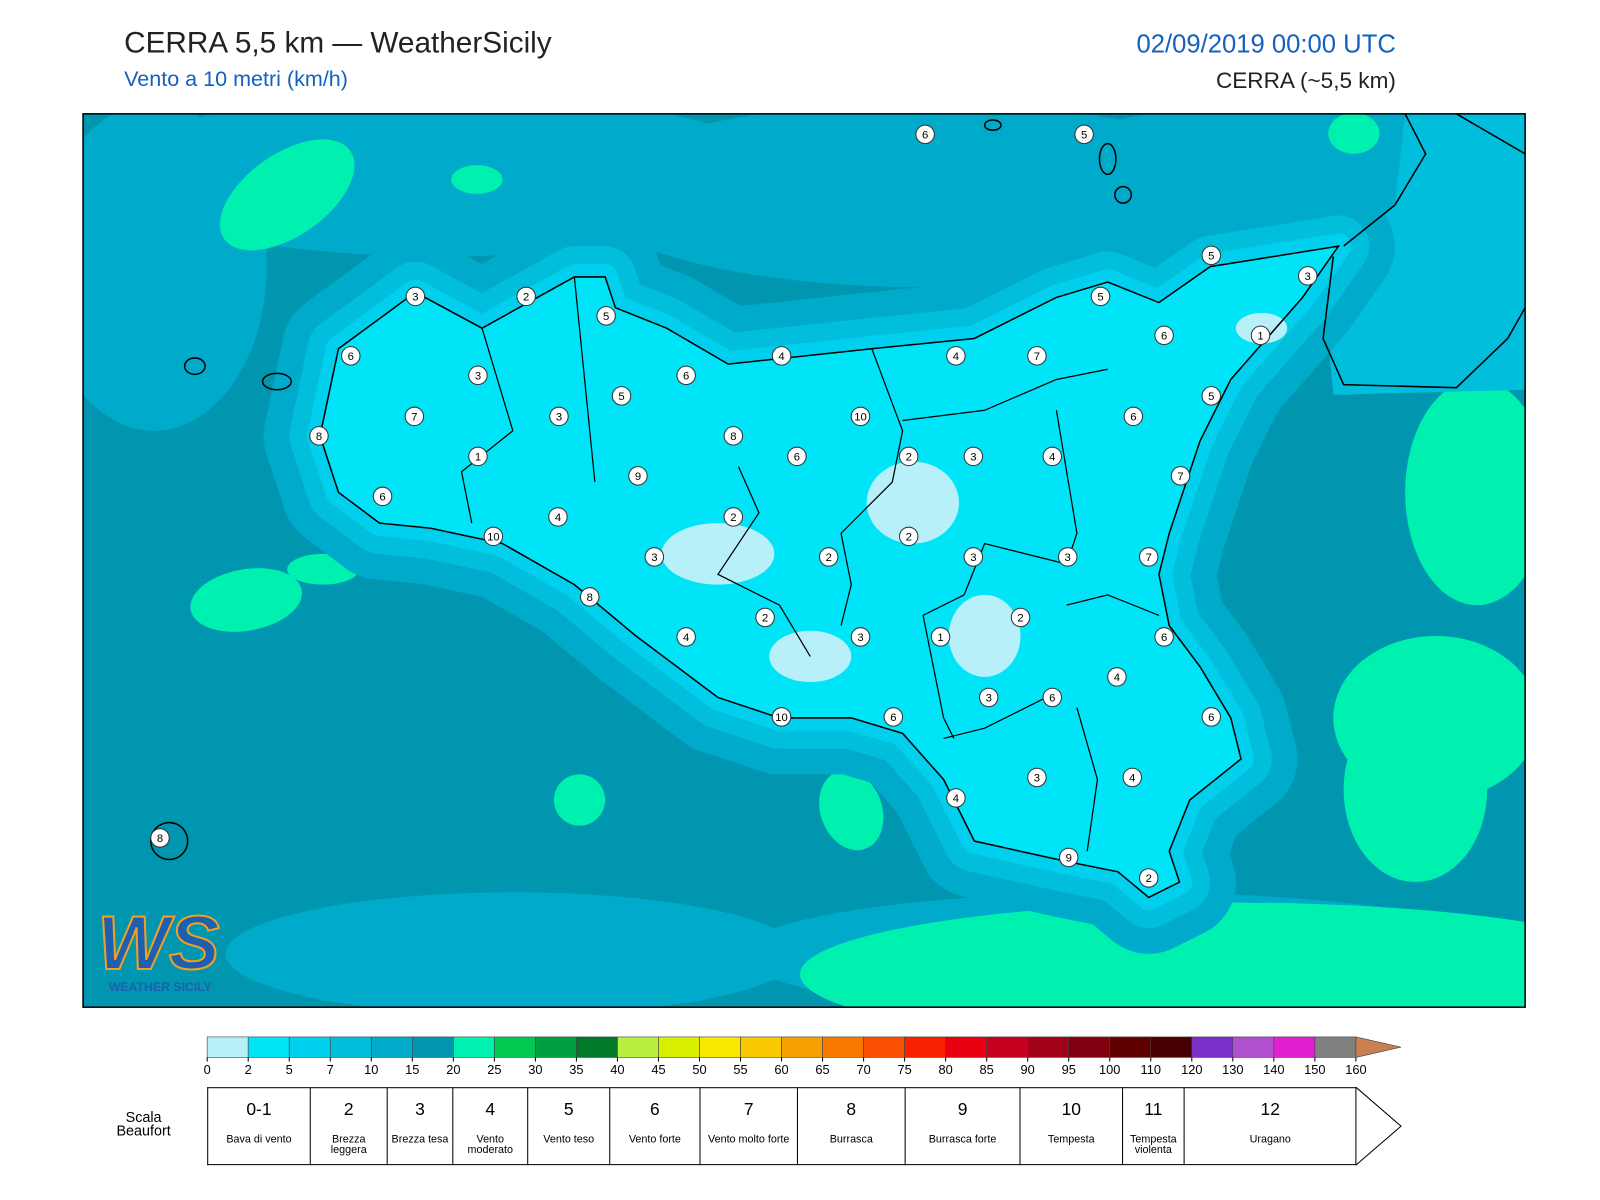 The width and height of the screenshot is (1600, 1200). Describe the element at coordinates (143, 1123) in the screenshot. I see `beaufort-title: Scala Beaufort` at that location.